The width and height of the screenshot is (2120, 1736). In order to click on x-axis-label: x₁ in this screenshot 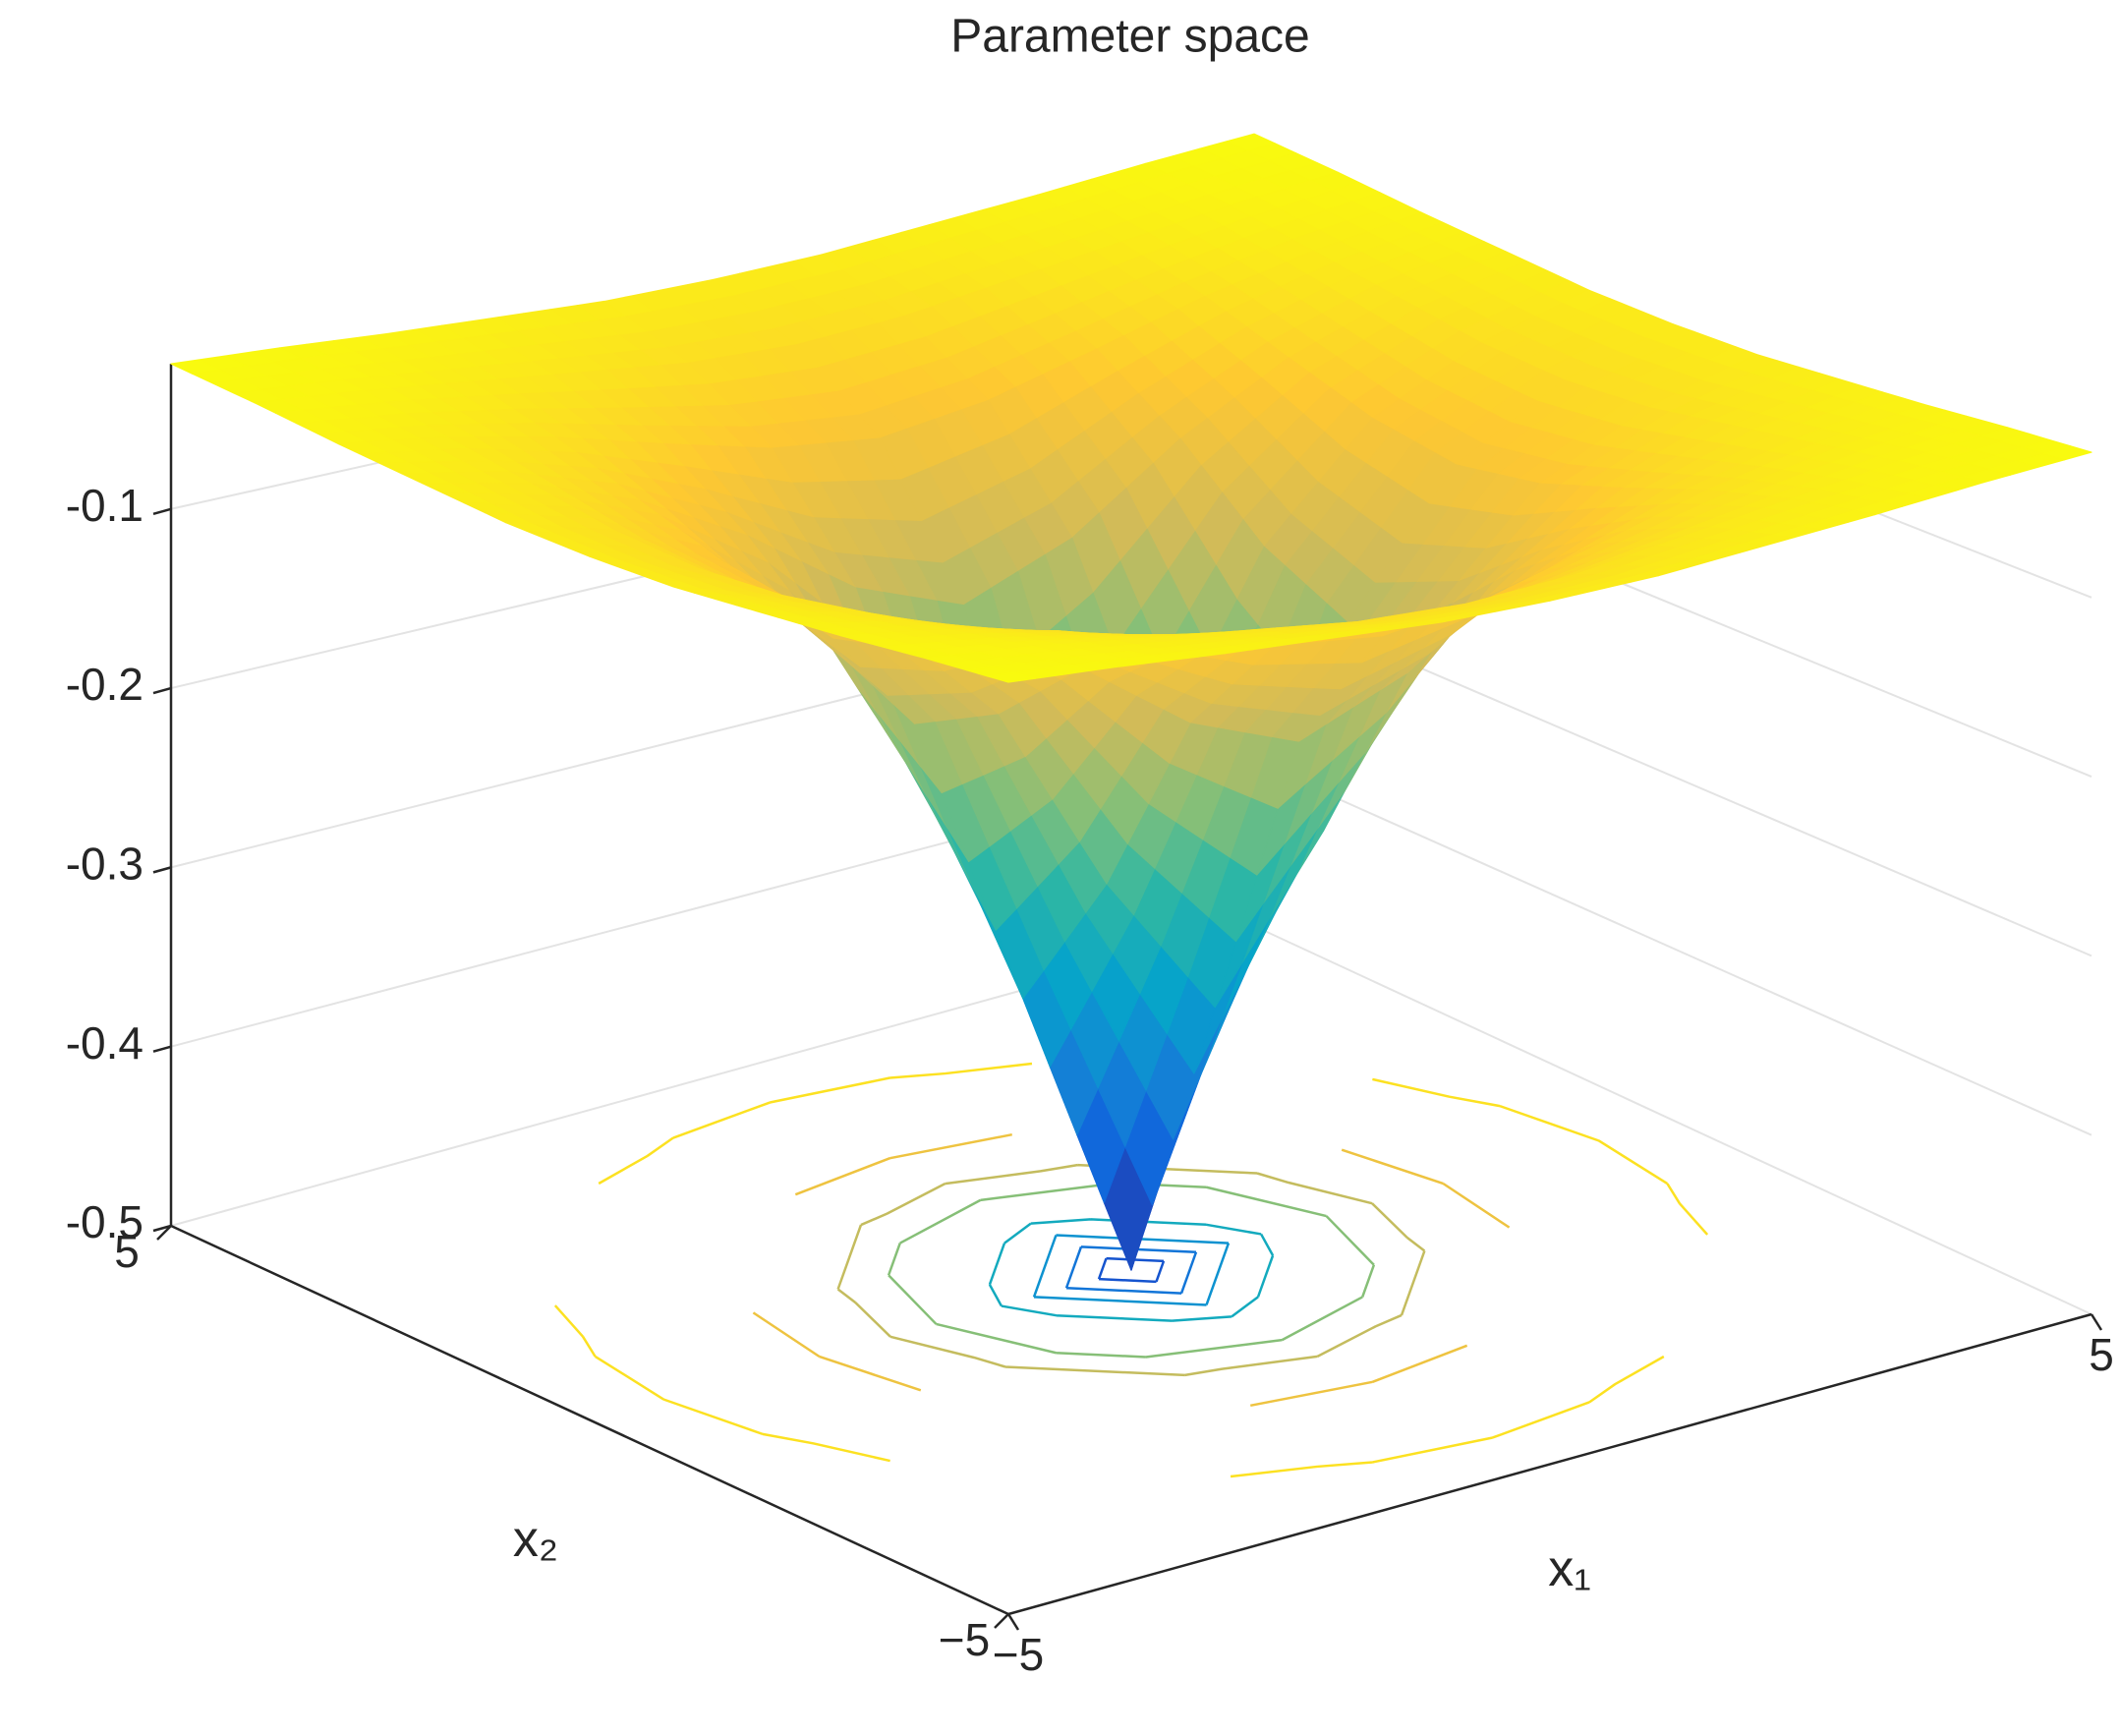, I will do `click(1569, 1568)`.